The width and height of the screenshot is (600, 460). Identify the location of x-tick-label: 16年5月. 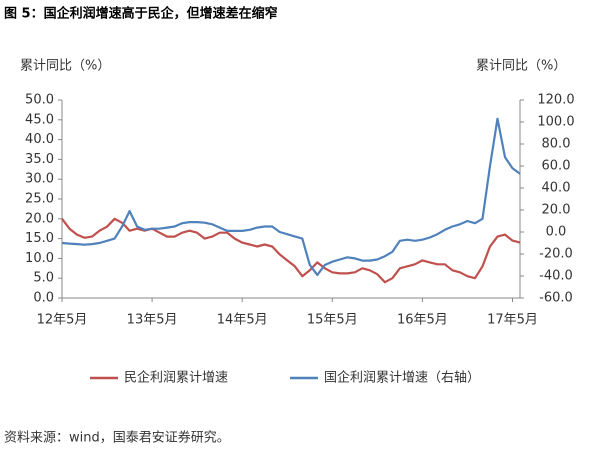
(422, 320).